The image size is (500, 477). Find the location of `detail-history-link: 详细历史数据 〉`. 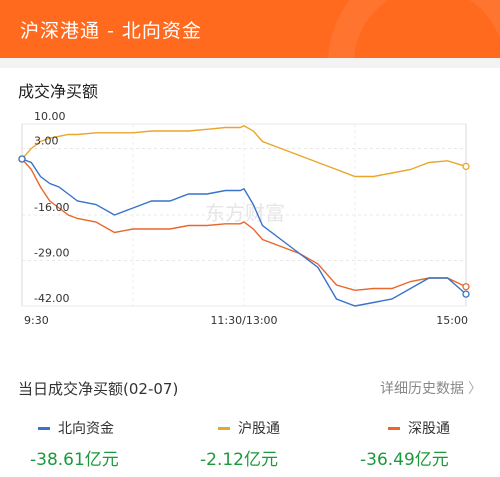

detail-history-link: 详细历史数据 〉 is located at coordinates (431, 388).